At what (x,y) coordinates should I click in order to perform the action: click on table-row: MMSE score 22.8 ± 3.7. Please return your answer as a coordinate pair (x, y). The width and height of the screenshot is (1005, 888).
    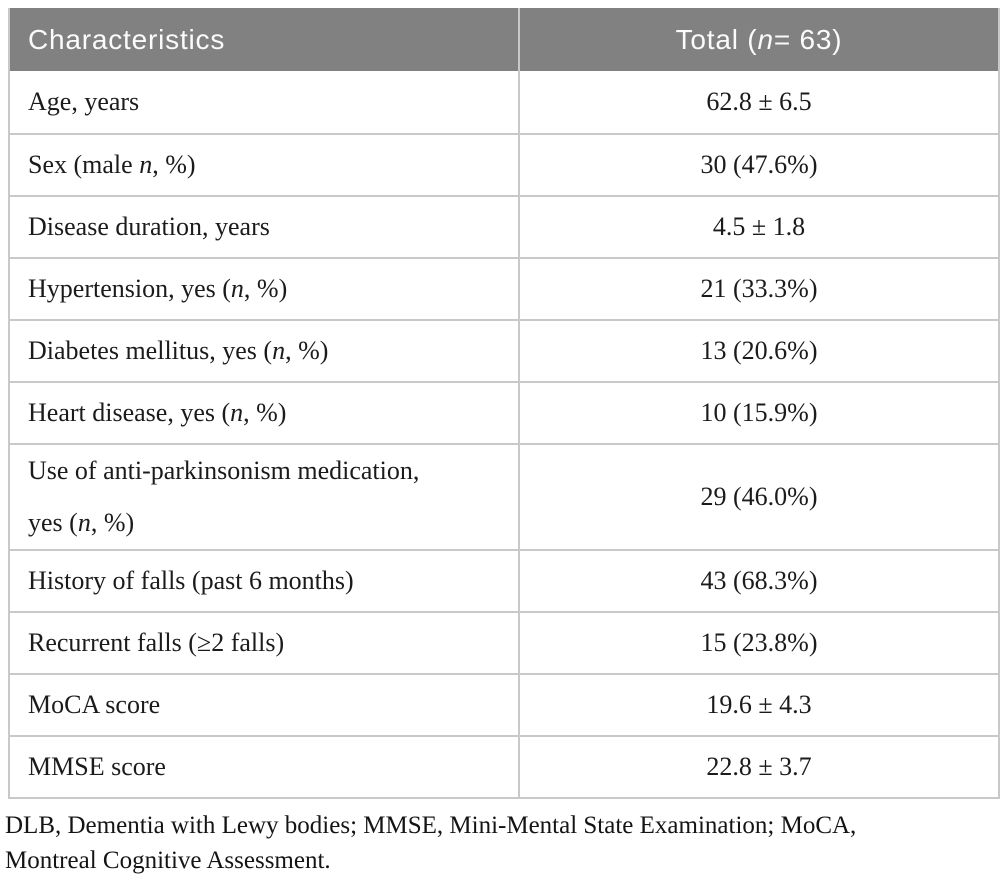
    Looking at the image, I should click on (504, 766).